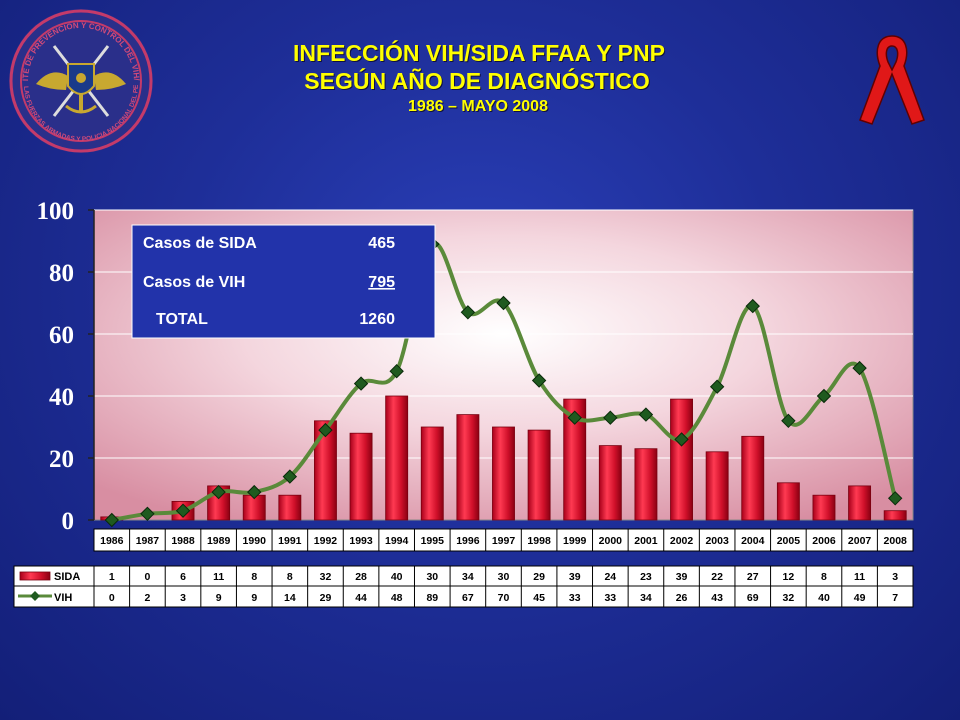 The height and width of the screenshot is (720, 960). I want to click on y-tick-label: 20, so click(61, 459).